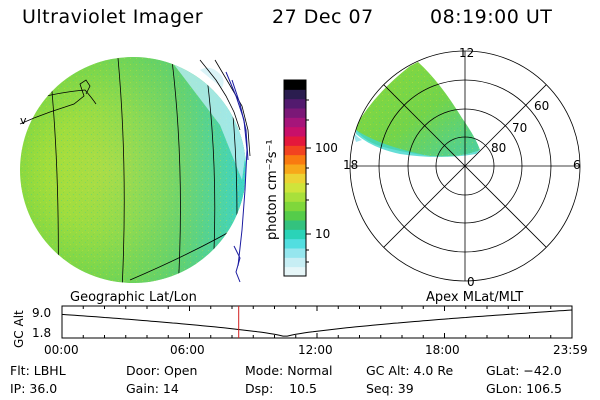 Image resolution: width=600 pixels, height=400 pixels. What do you see at coordinates (524, 370) in the screenshot?
I see `footer-glat: GLat: −42.0` at bounding box center [524, 370].